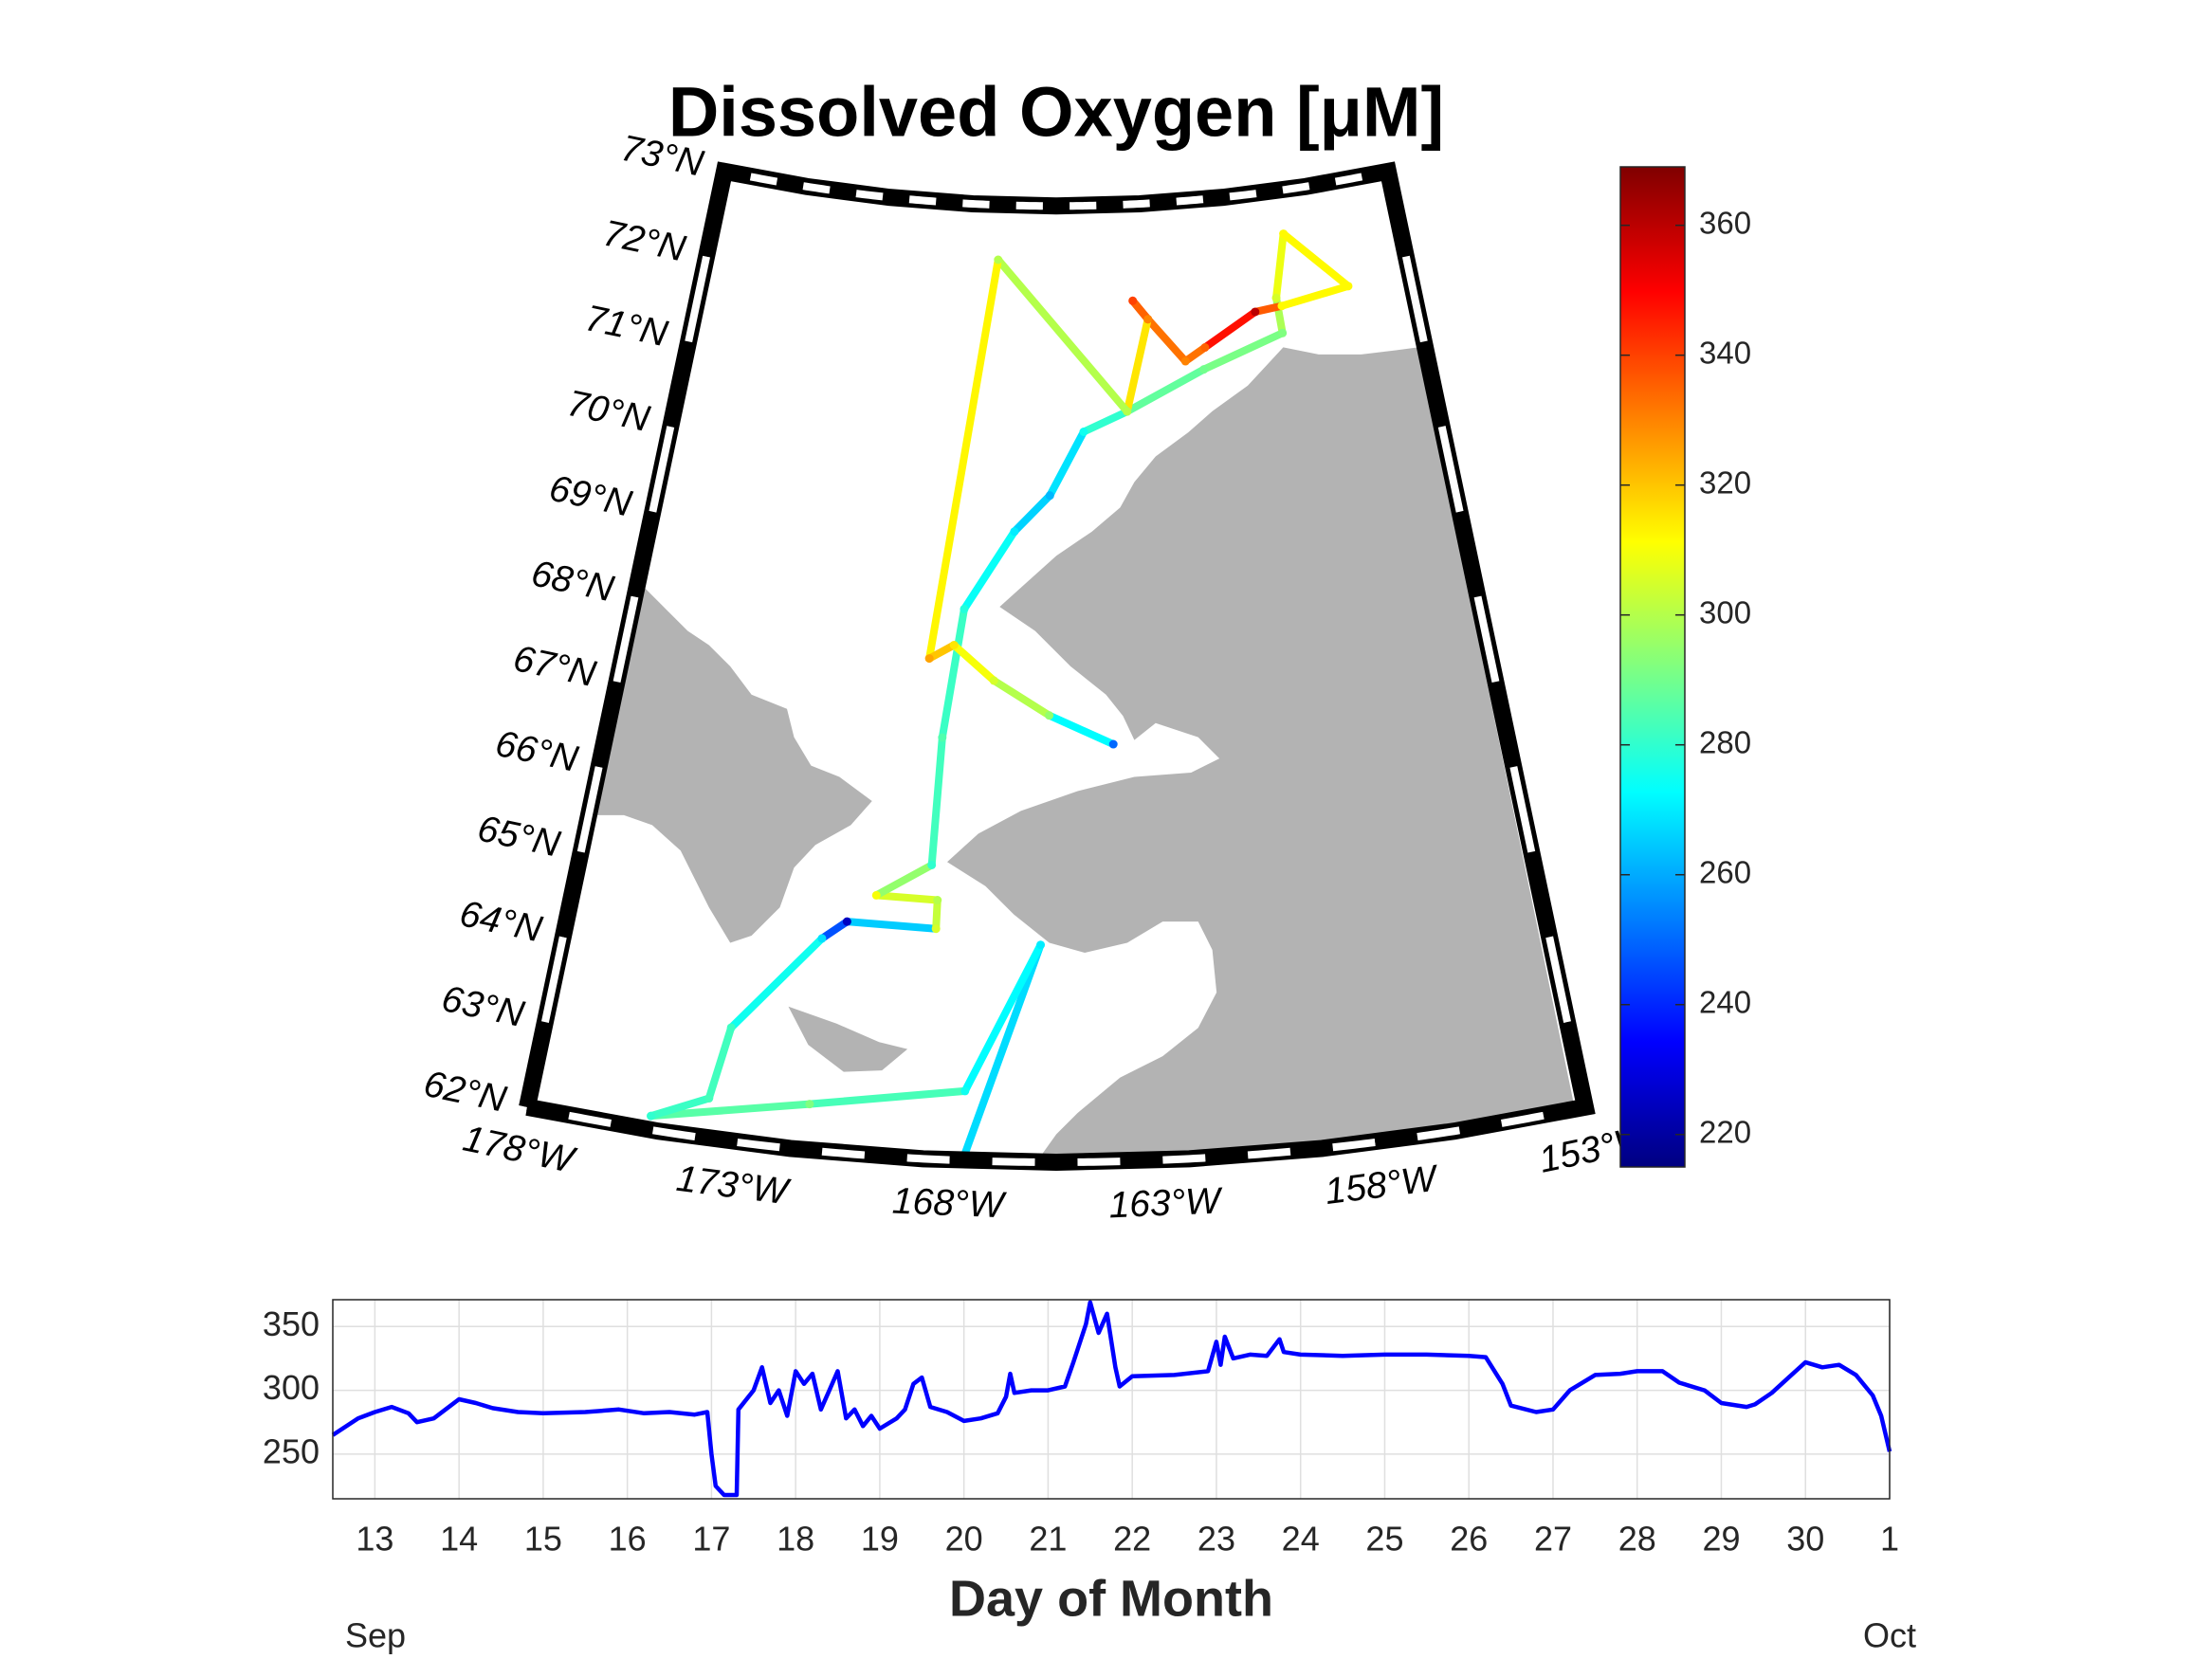 The height and width of the screenshot is (1659, 2212). What do you see at coordinates (1637, 1539) in the screenshot?
I see `x-tick-label: 28` at bounding box center [1637, 1539].